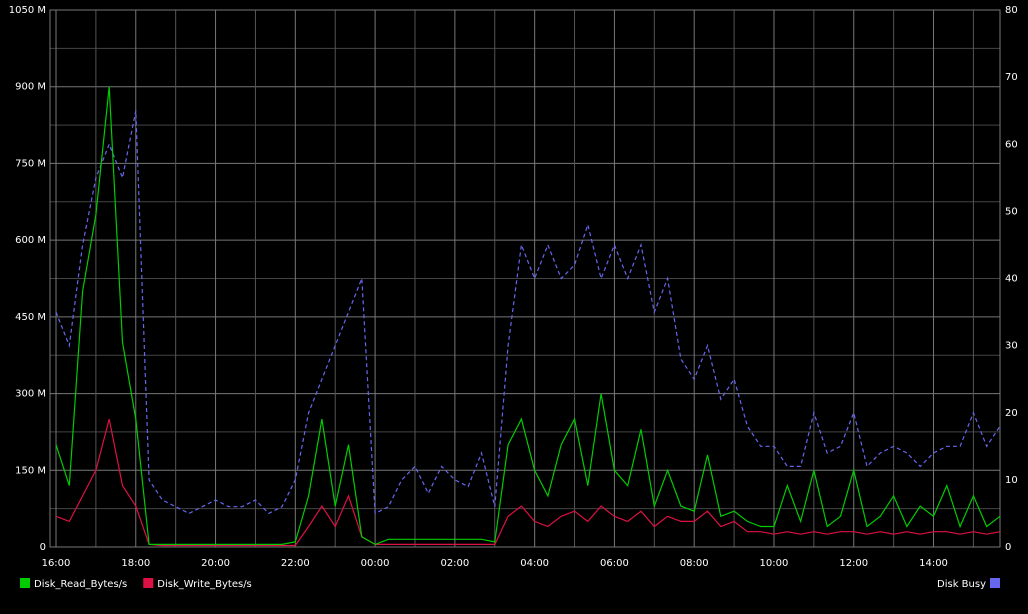  Describe the element at coordinates (534, 563) in the screenshot. I see `x-tick-label: 04:00` at that location.